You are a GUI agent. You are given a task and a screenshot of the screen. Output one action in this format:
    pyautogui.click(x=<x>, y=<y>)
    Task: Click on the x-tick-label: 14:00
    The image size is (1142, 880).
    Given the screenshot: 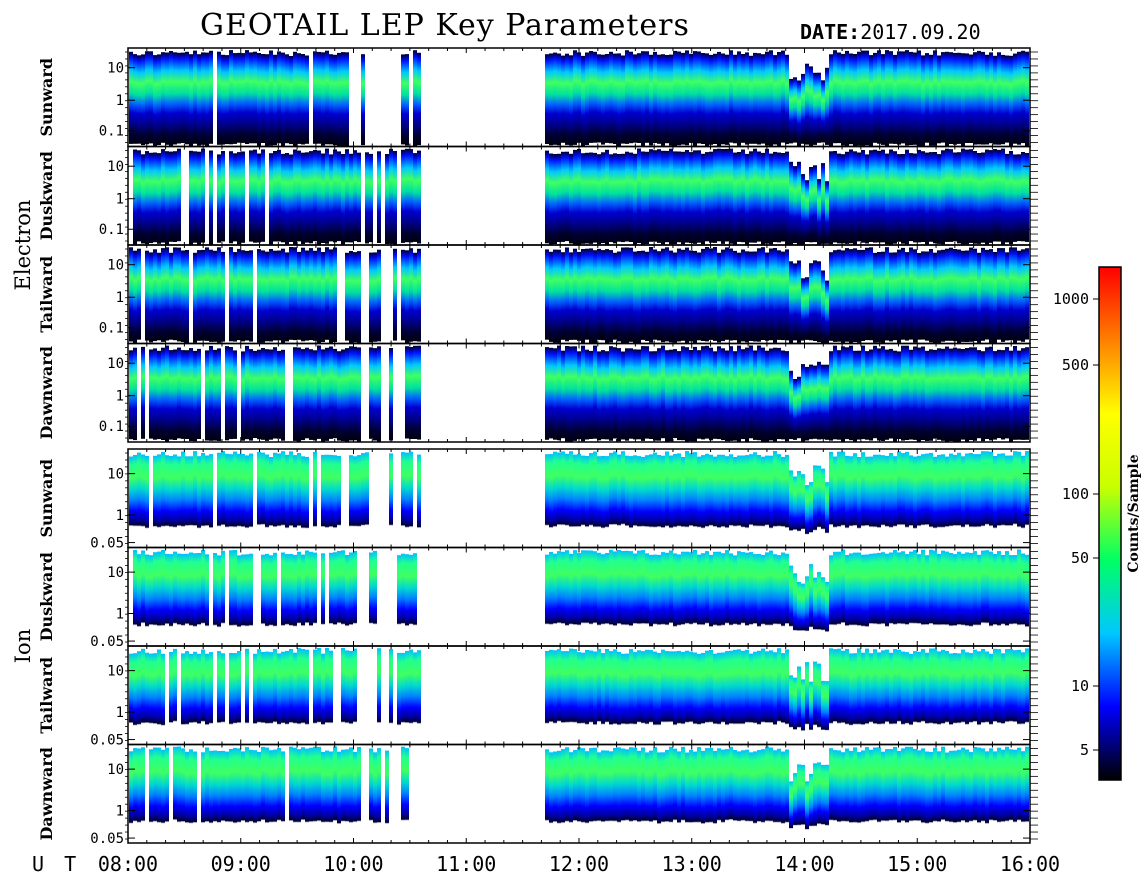 What is the action you would take?
    pyautogui.click(x=804, y=864)
    